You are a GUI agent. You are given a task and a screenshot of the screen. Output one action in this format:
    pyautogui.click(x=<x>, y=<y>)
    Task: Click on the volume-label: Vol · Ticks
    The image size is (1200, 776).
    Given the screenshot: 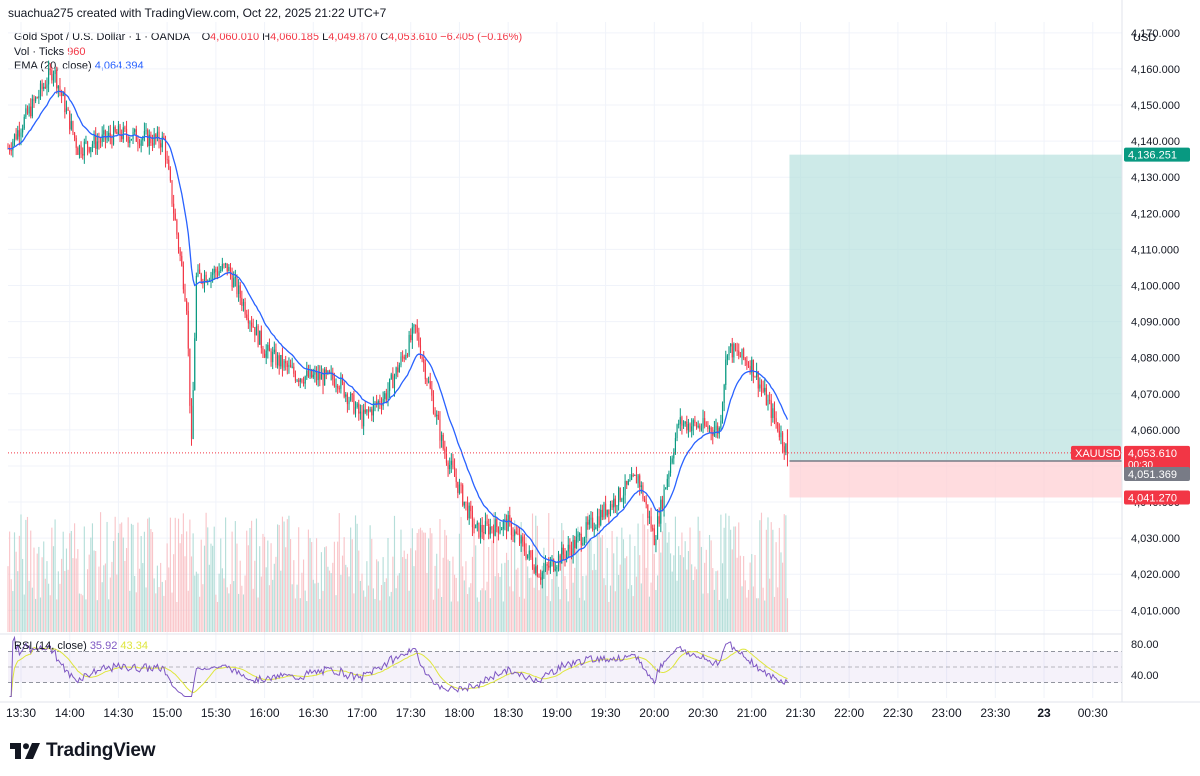 What is the action you would take?
    pyautogui.click(x=39, y=51)
    